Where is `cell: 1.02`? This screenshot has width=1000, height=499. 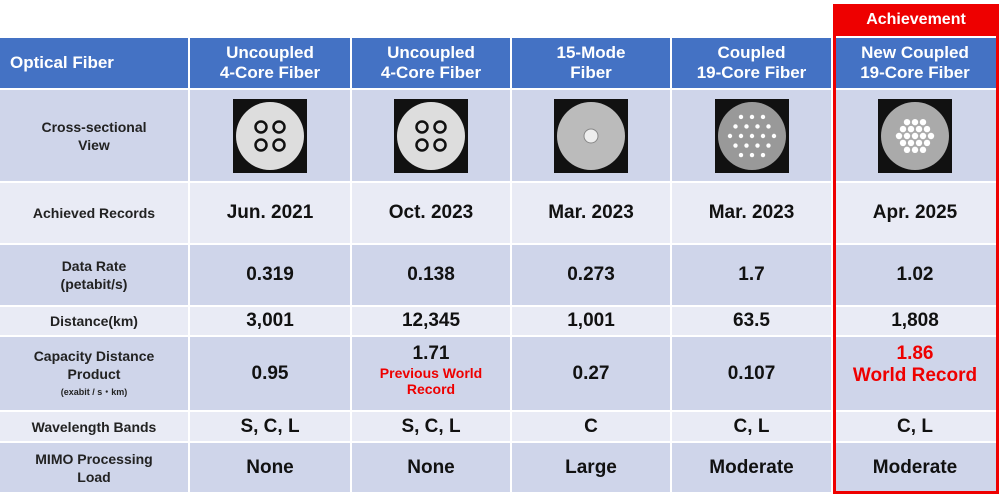
cell: 1.02 is located at coordinates (916, 276).